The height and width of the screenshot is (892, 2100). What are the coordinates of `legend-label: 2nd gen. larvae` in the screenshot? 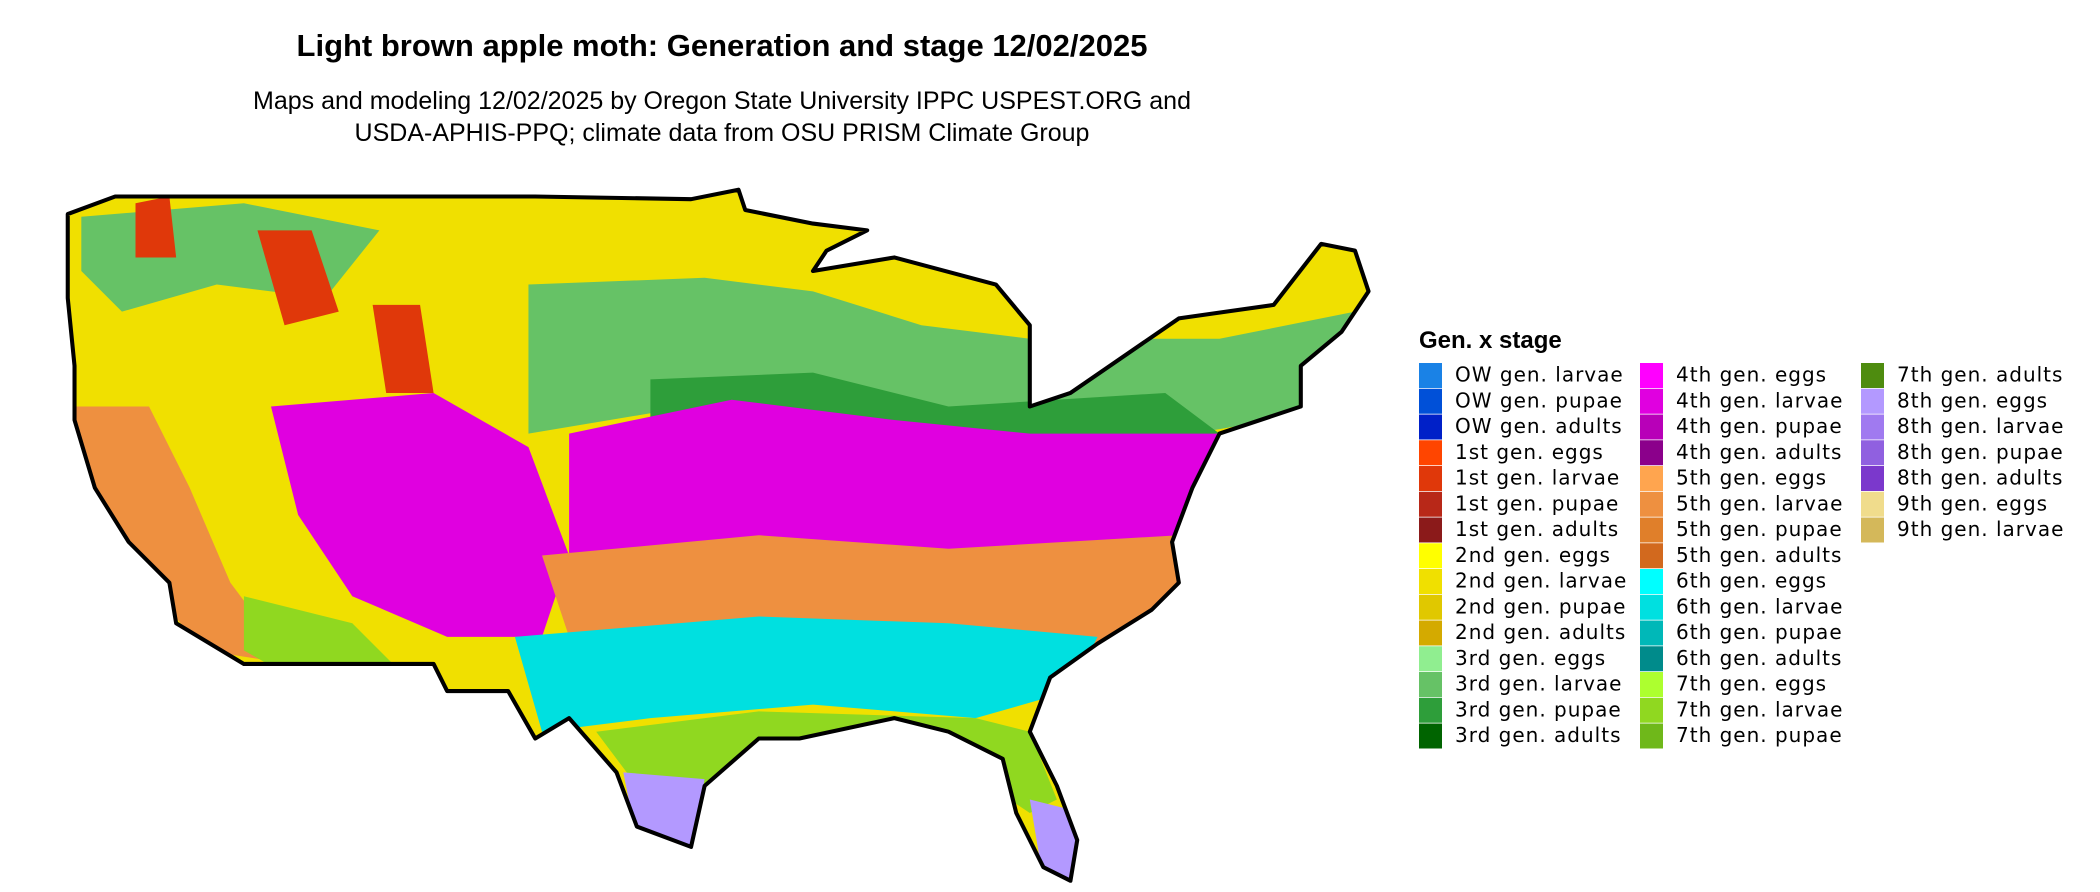 It's located at (1541, 581).